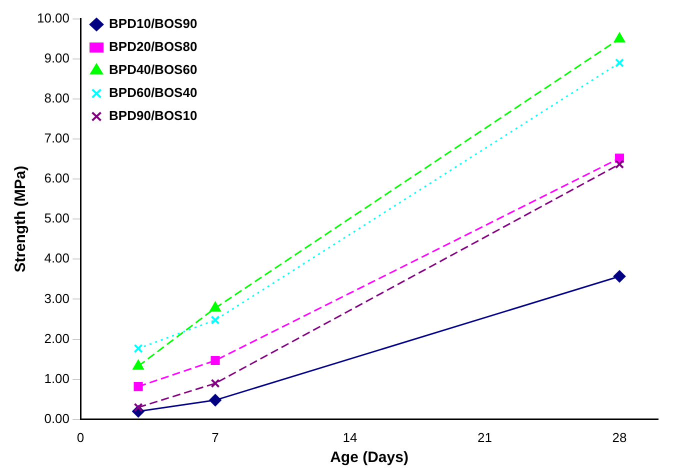 This screenshot has height=475, width=676. I want to click on x-axis-title: Age (Days), so click(369, 457).